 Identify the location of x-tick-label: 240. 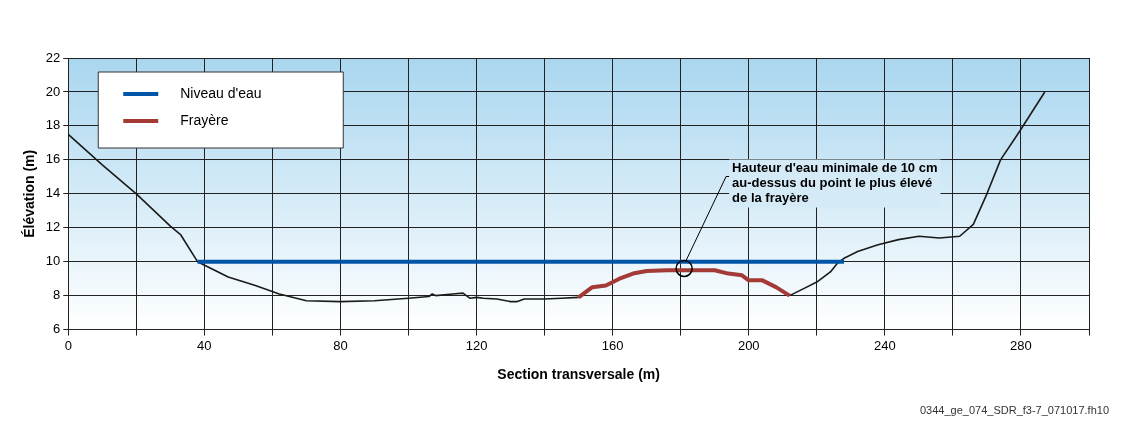
(885, 345).